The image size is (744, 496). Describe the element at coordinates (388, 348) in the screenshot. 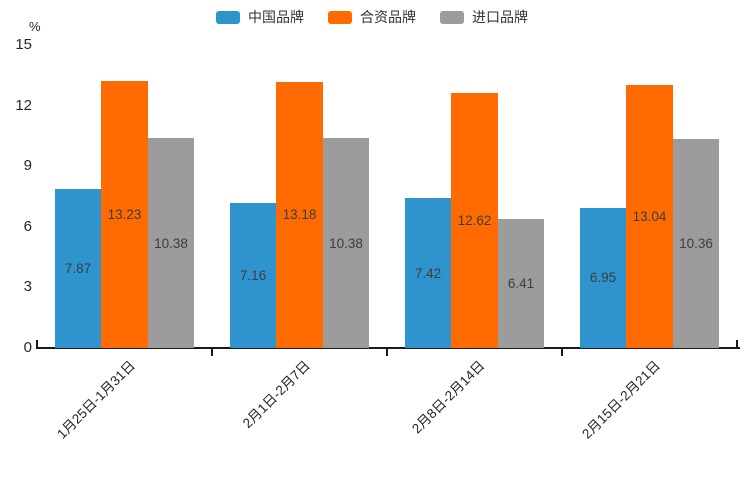

I see `x-axis-line` at that location.